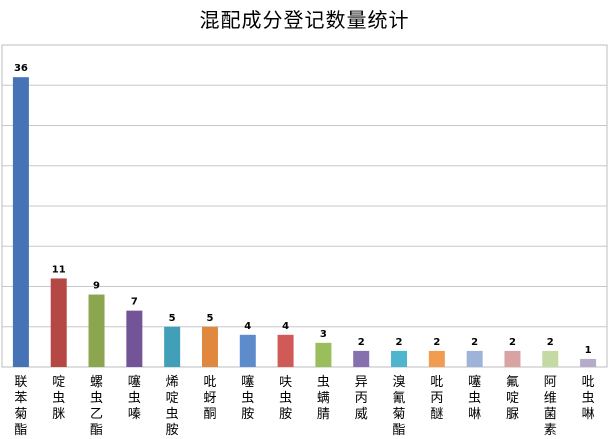  Describe the element at coordinates (134, 398) in the screenshot. I see `category-label-4: 噻虫嗪` at that location.